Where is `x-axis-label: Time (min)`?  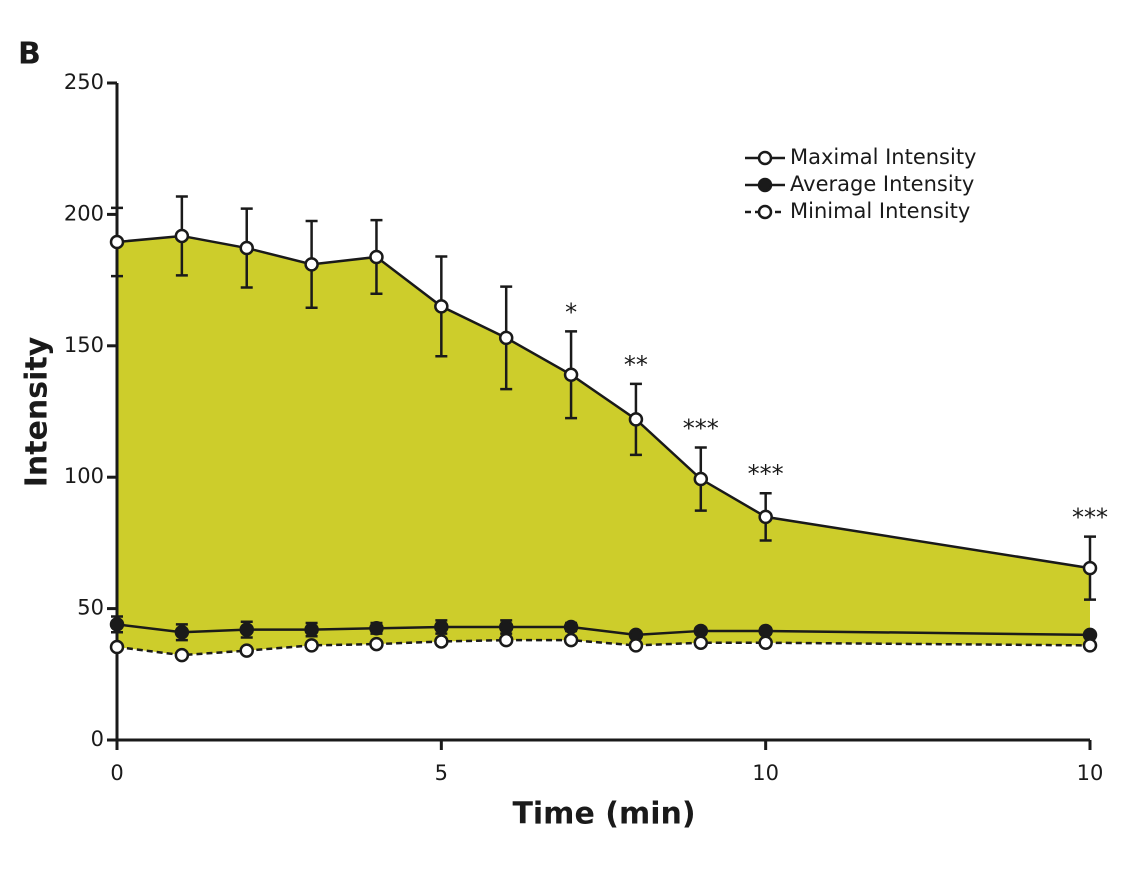 x-axis-label: Time (min) is located at coordinates (603, 814).